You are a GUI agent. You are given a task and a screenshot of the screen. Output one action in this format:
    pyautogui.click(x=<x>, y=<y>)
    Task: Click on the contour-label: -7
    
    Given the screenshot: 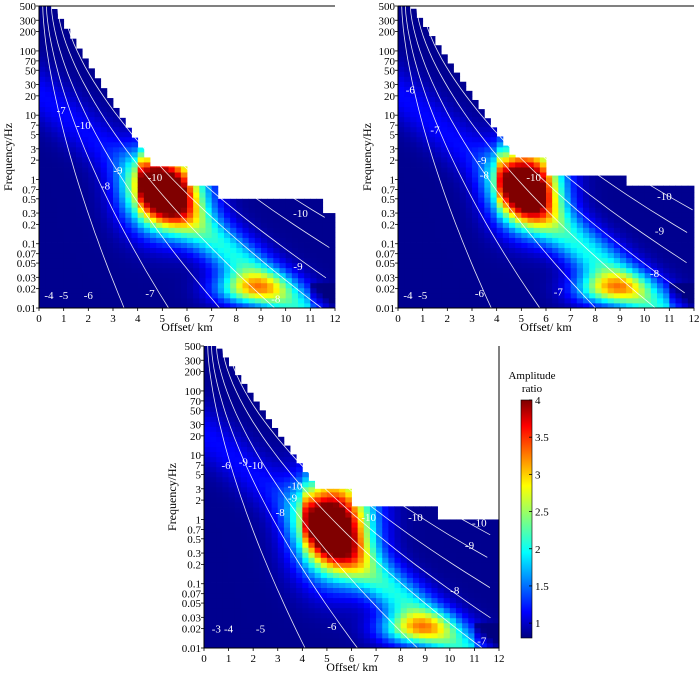 What is the action you would take?
    pyautogui.click(x=62, y=111)
    